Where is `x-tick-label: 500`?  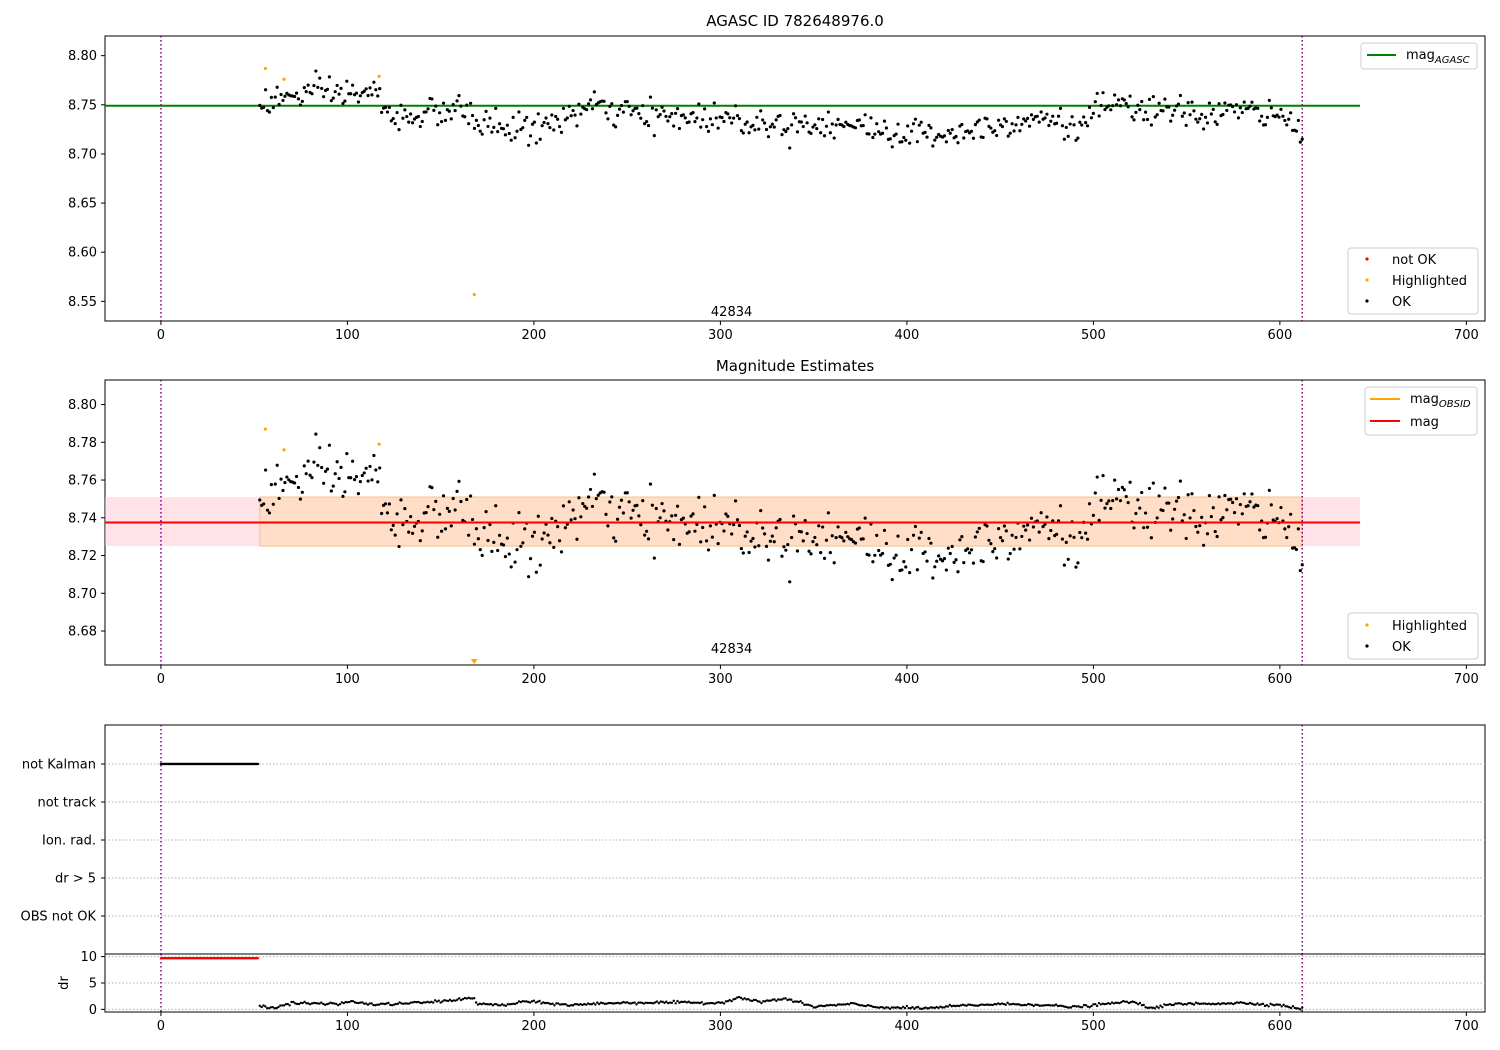 x-tick-label: 500 is located at coordinates (1093, 679).